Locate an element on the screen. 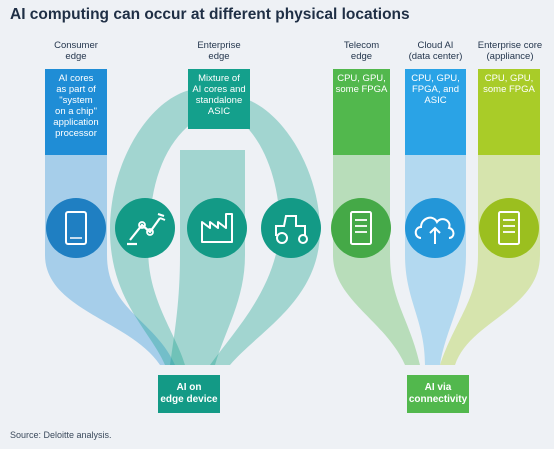  enterprise-ribbon-mid is located at coordinates (207, 257).